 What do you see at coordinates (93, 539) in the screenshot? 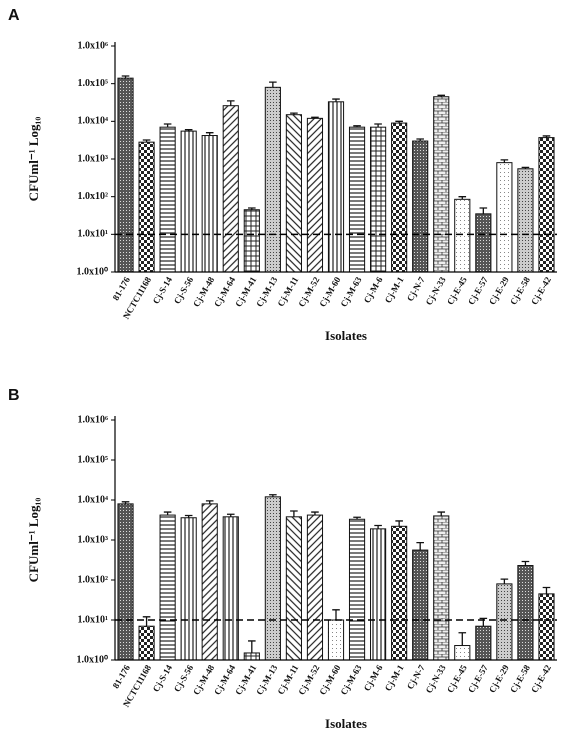
I see `y-tick-label: 1.0x10³` at bounding box center [93, 539].